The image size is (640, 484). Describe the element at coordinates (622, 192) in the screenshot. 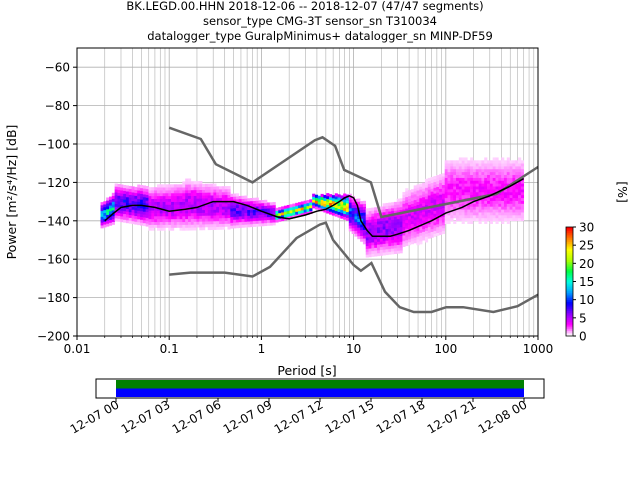

I see `colorbar-label: [%]` at that location.